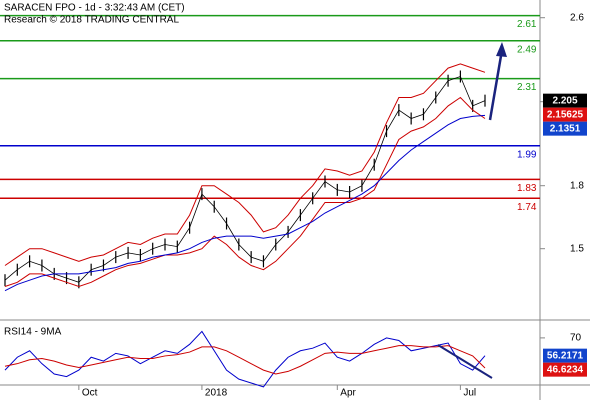 The width and height of the screenshot is (590, 400). Describe the element at coordinates (469, 393) in the screenshot. I see `time-tick-label: Jul` at that location.